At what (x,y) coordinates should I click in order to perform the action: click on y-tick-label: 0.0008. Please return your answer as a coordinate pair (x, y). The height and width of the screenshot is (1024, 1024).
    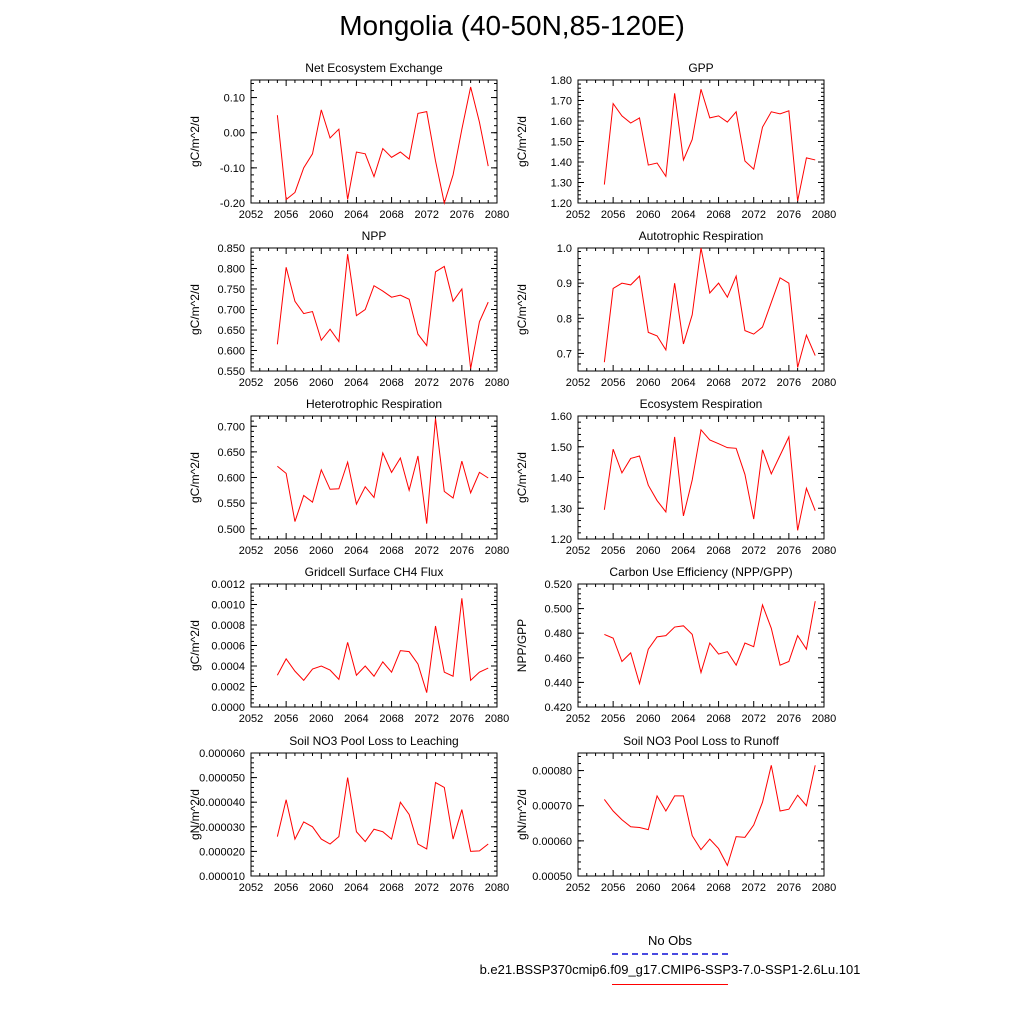
    Looking at the image, I should click on (228, 626).